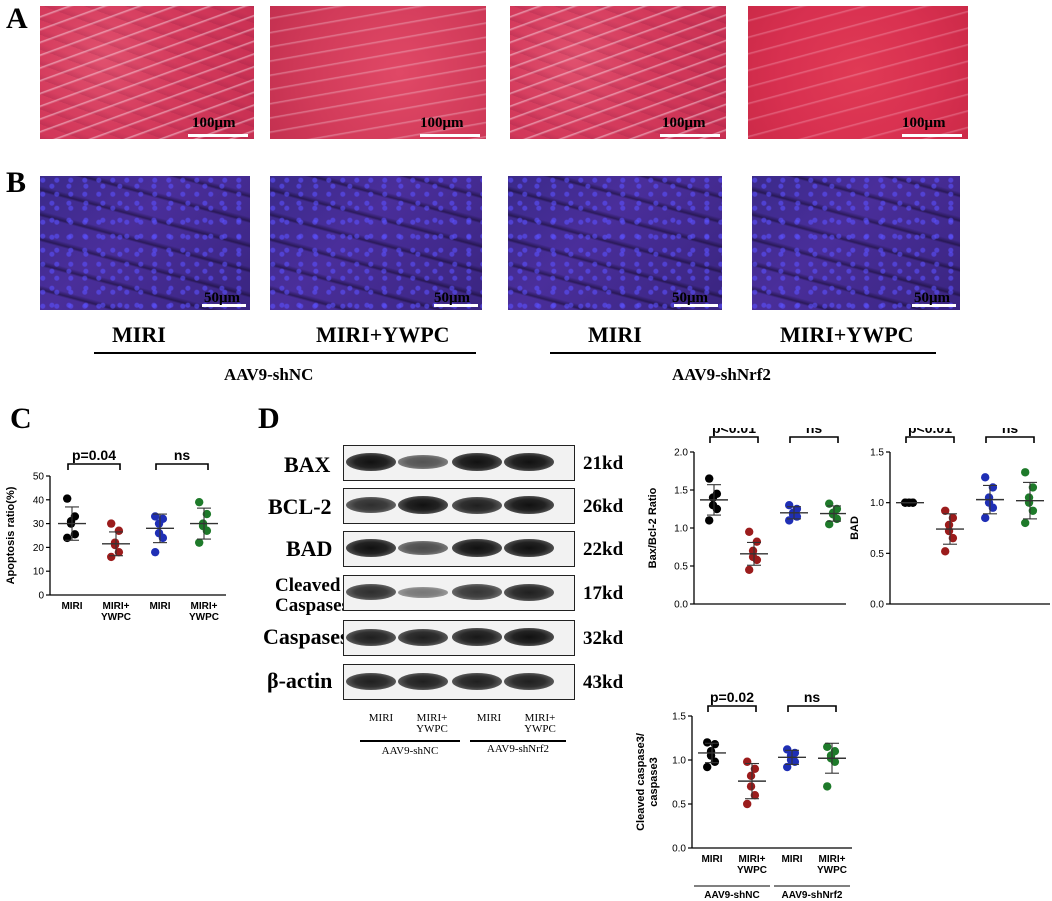 The height and width of the screenshot is (901, 1052). Describe the element at coordinates (540, 723) in the screenshot. I see `lane-label: MIRI+ YWPC` at that location.